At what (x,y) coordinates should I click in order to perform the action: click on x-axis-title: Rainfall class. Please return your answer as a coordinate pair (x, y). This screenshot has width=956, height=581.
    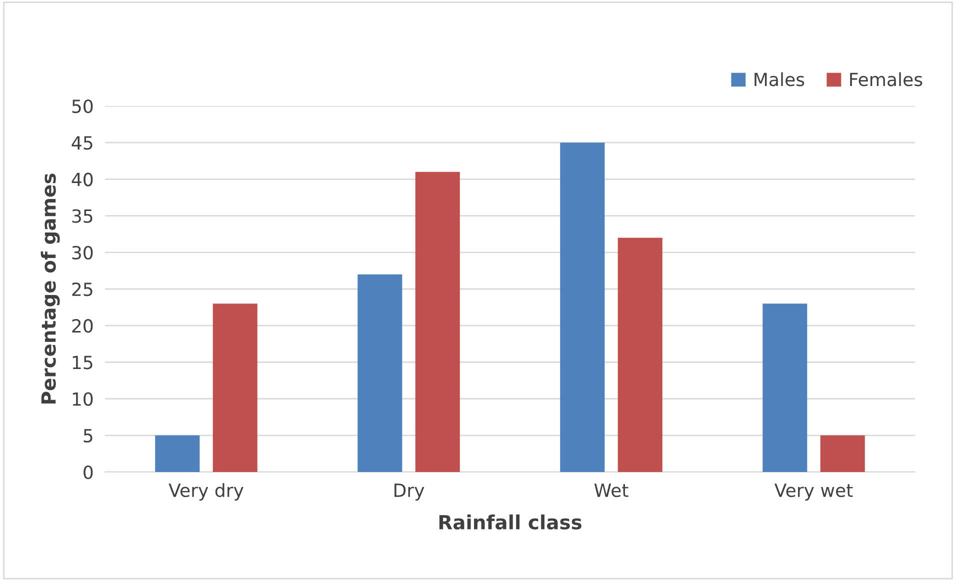
    Looking at the image, I should click on (510, 522).